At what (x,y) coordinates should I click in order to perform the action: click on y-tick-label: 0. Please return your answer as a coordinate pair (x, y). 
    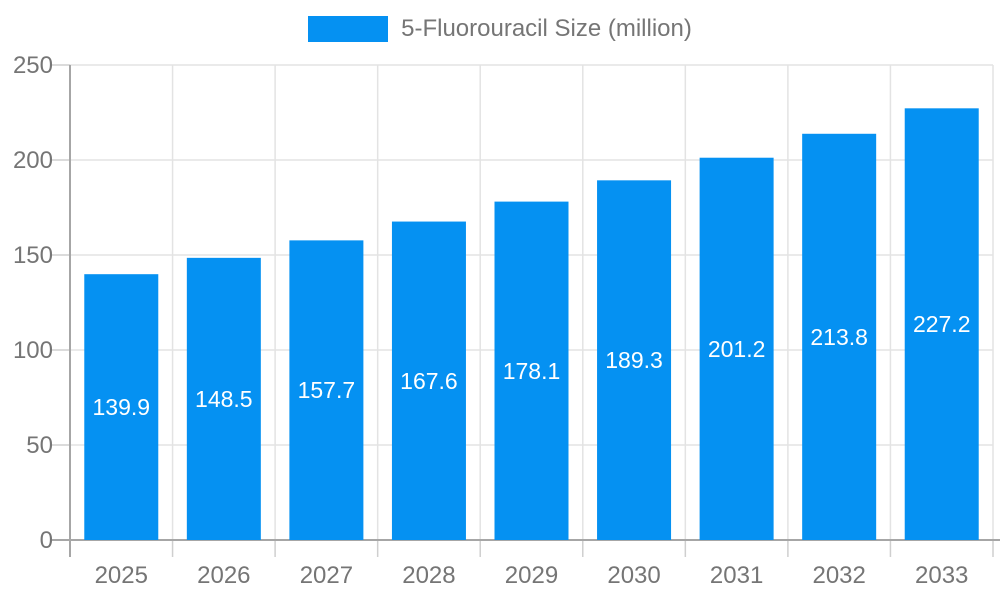
    Looking at the image, I should click on (46, 540).